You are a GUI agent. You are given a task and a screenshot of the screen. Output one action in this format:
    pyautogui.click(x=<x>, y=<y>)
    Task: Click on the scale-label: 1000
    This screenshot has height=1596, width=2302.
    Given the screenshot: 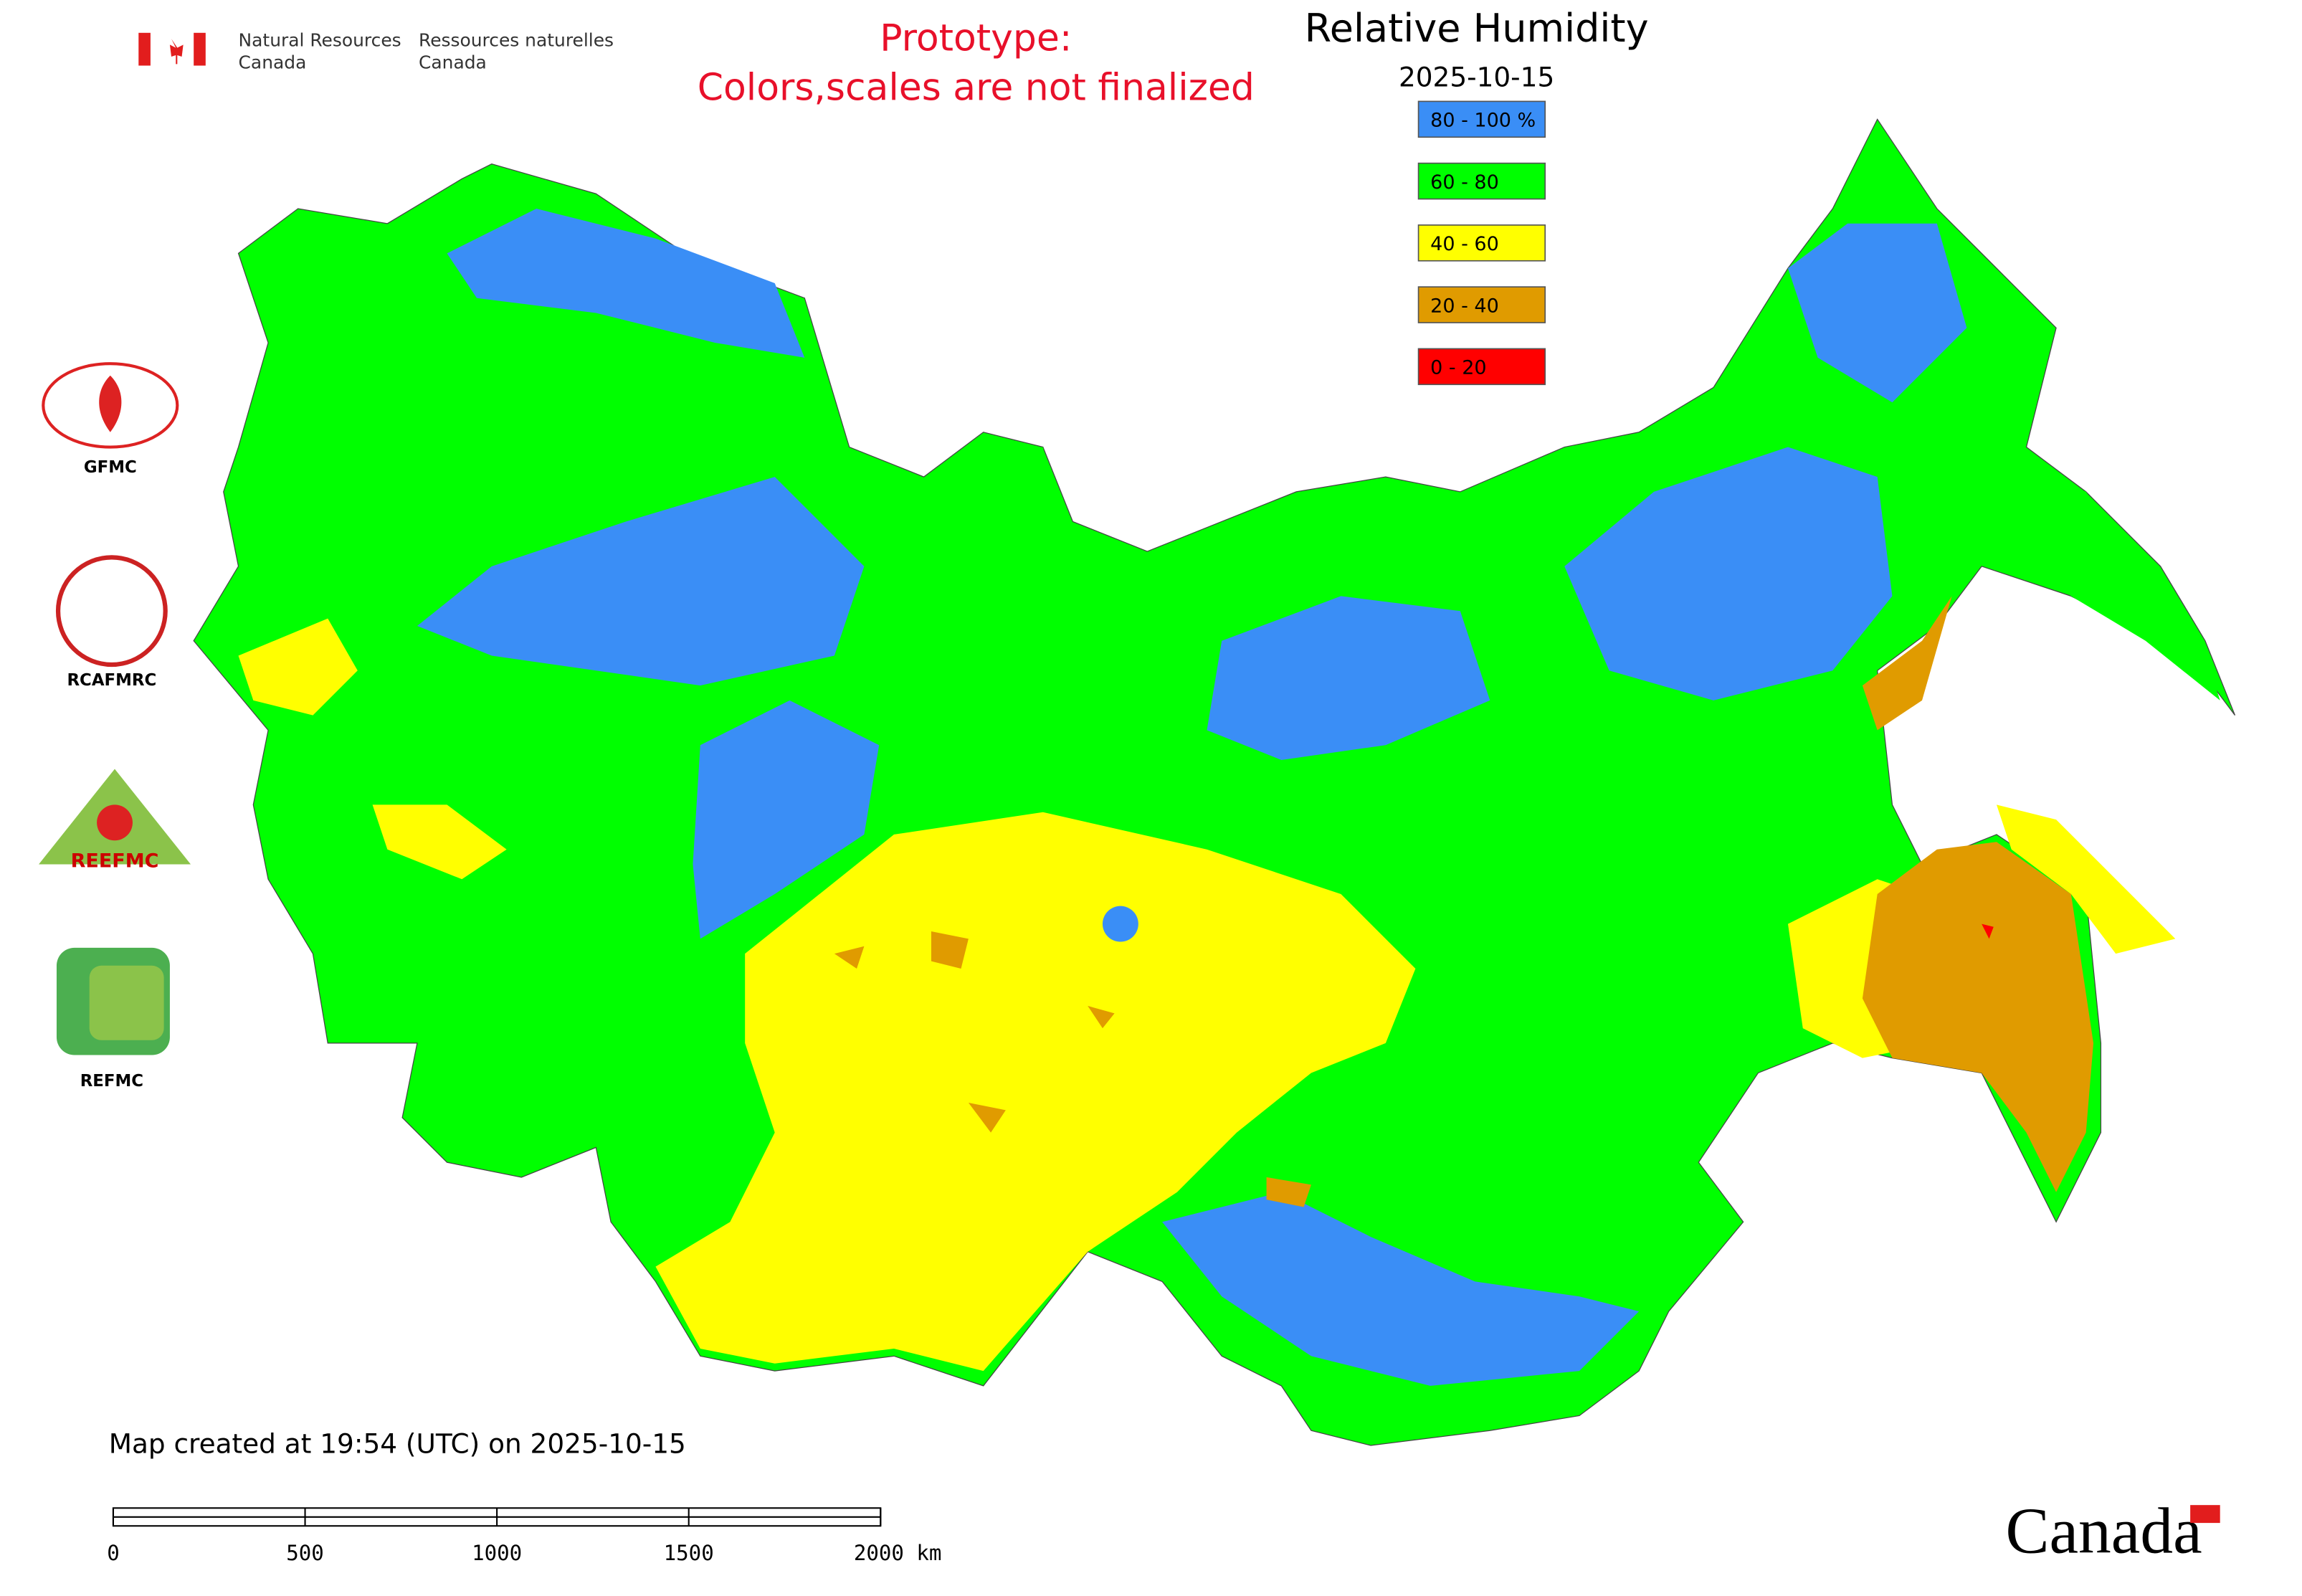 What is the action you would take?
    pyautogui.click(x=497, y=1553)
    